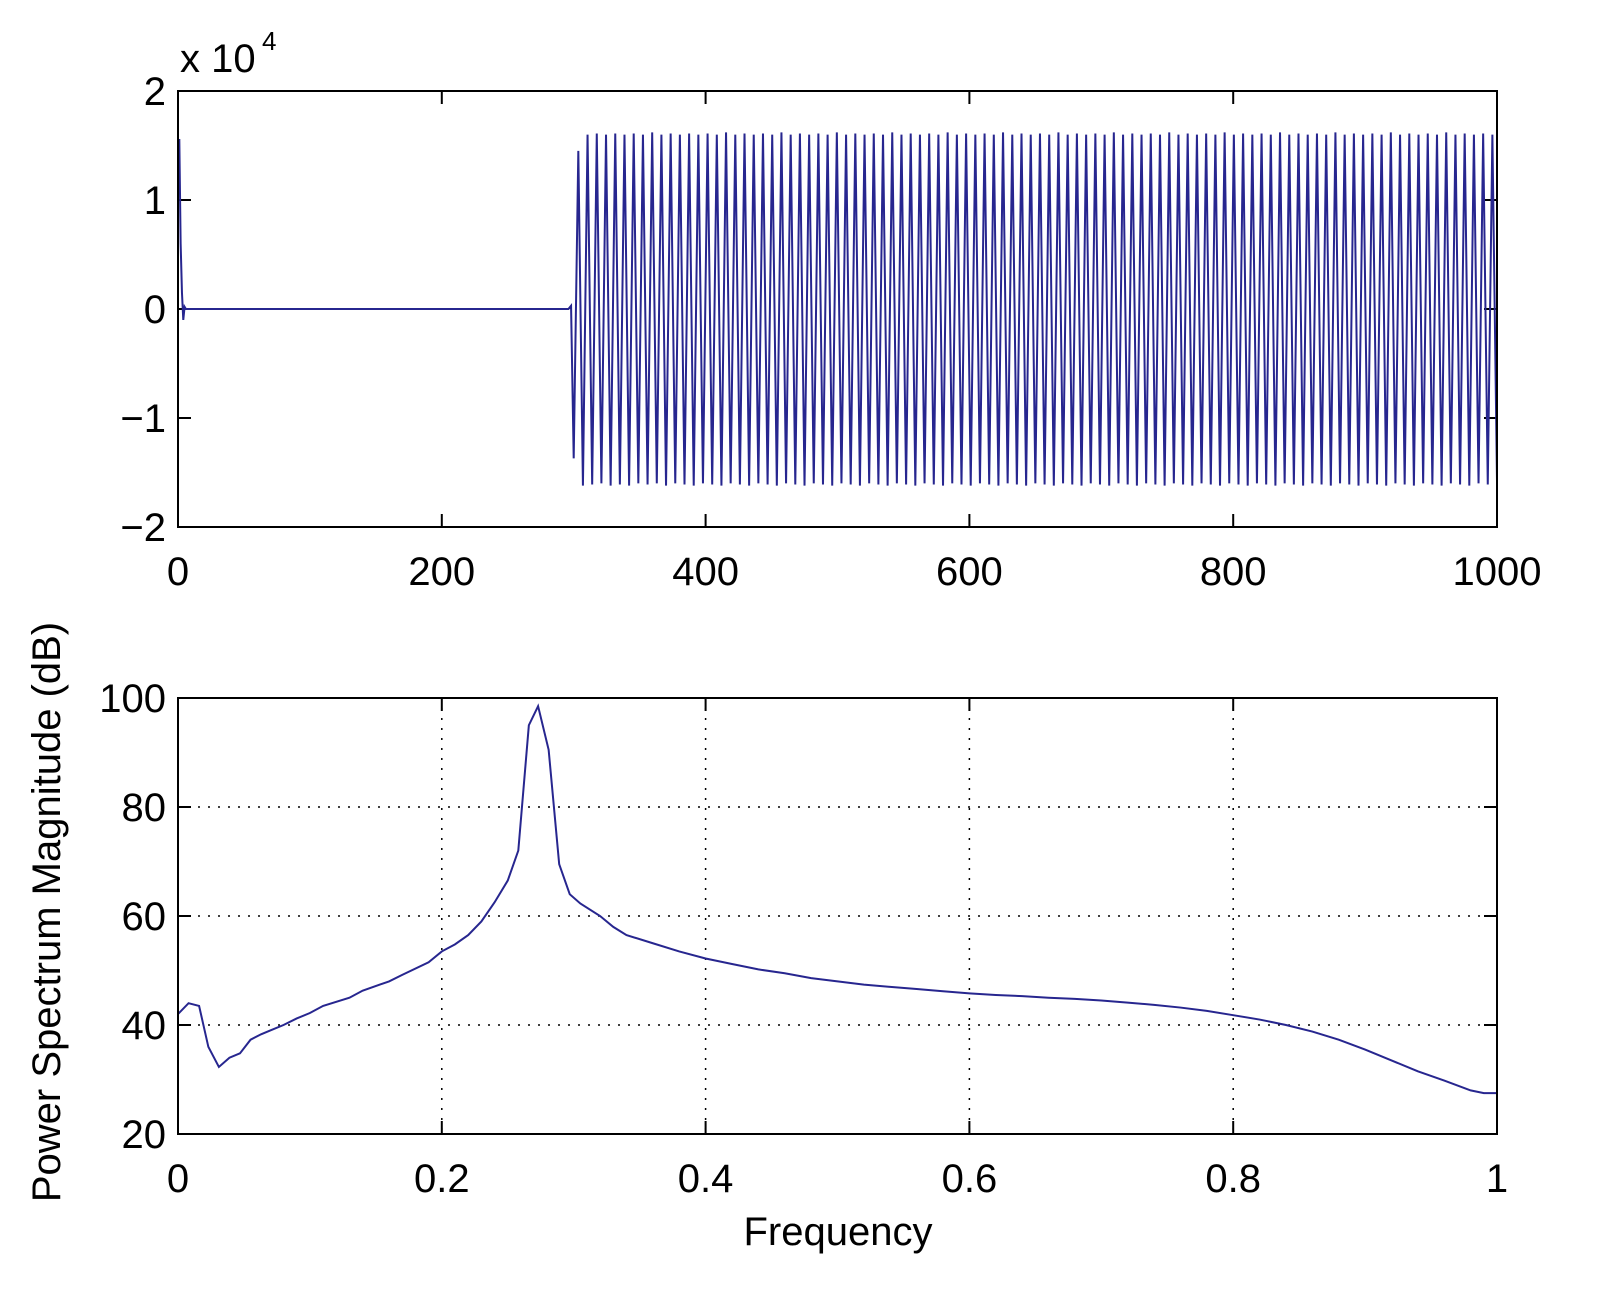 The width and height of the screenshot is (1600, 1301). Describe the element at coordinates (218, 59) in the screenshot. I see `y-multiplier: x 10` at that location.